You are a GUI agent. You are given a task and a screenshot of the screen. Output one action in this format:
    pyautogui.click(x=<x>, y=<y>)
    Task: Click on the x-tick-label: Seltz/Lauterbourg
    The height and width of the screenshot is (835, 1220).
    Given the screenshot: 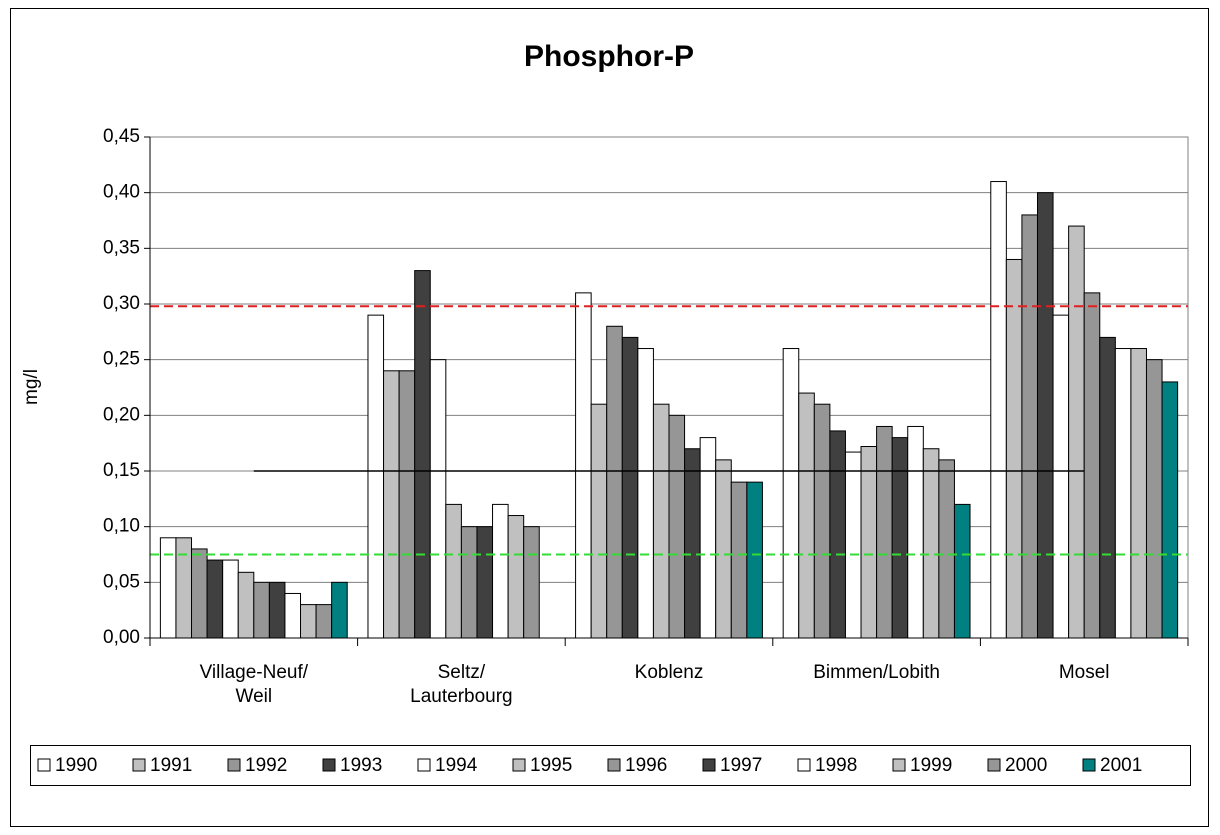 What is the action you would take?
    pyautogui.click(x=461, y=684)
    